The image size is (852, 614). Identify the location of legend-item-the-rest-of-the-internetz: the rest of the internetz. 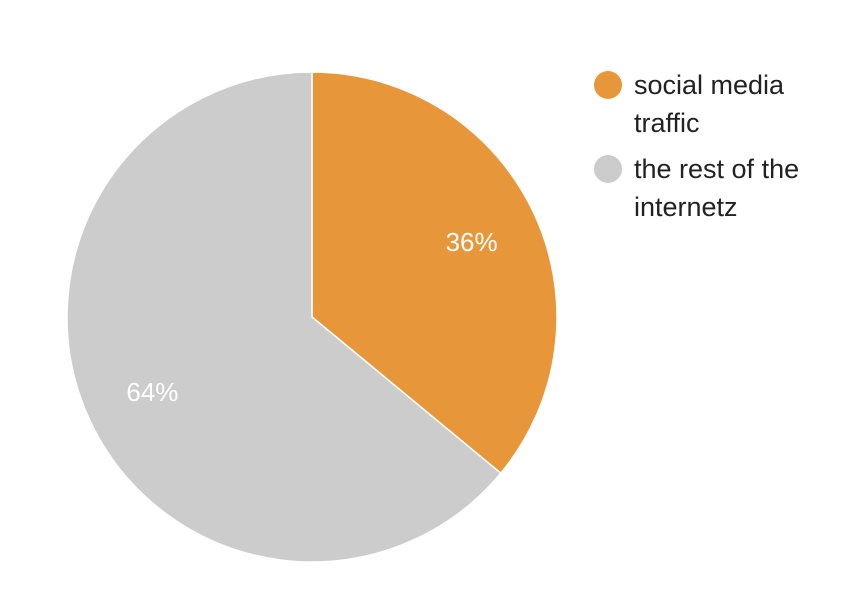
(696, 188).